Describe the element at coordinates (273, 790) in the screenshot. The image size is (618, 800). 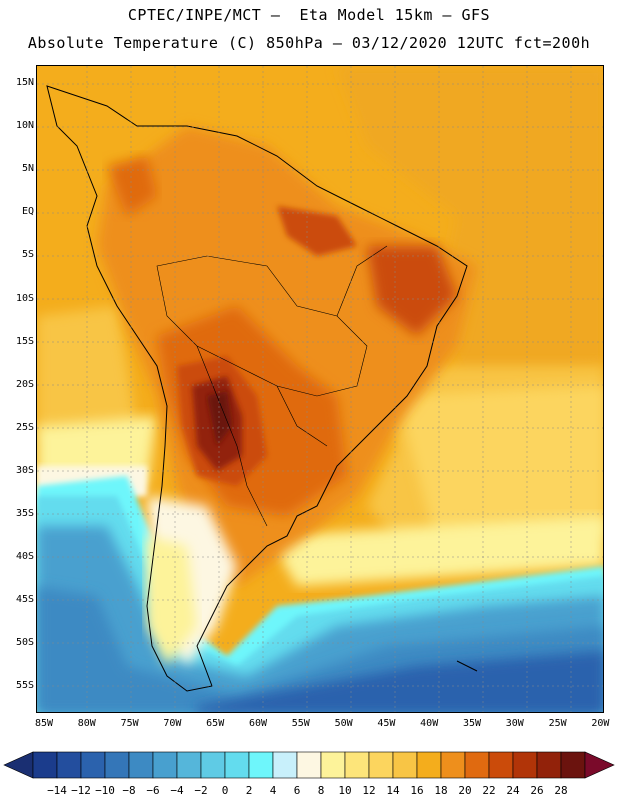
I see `colorbar-label: 4` at that location.